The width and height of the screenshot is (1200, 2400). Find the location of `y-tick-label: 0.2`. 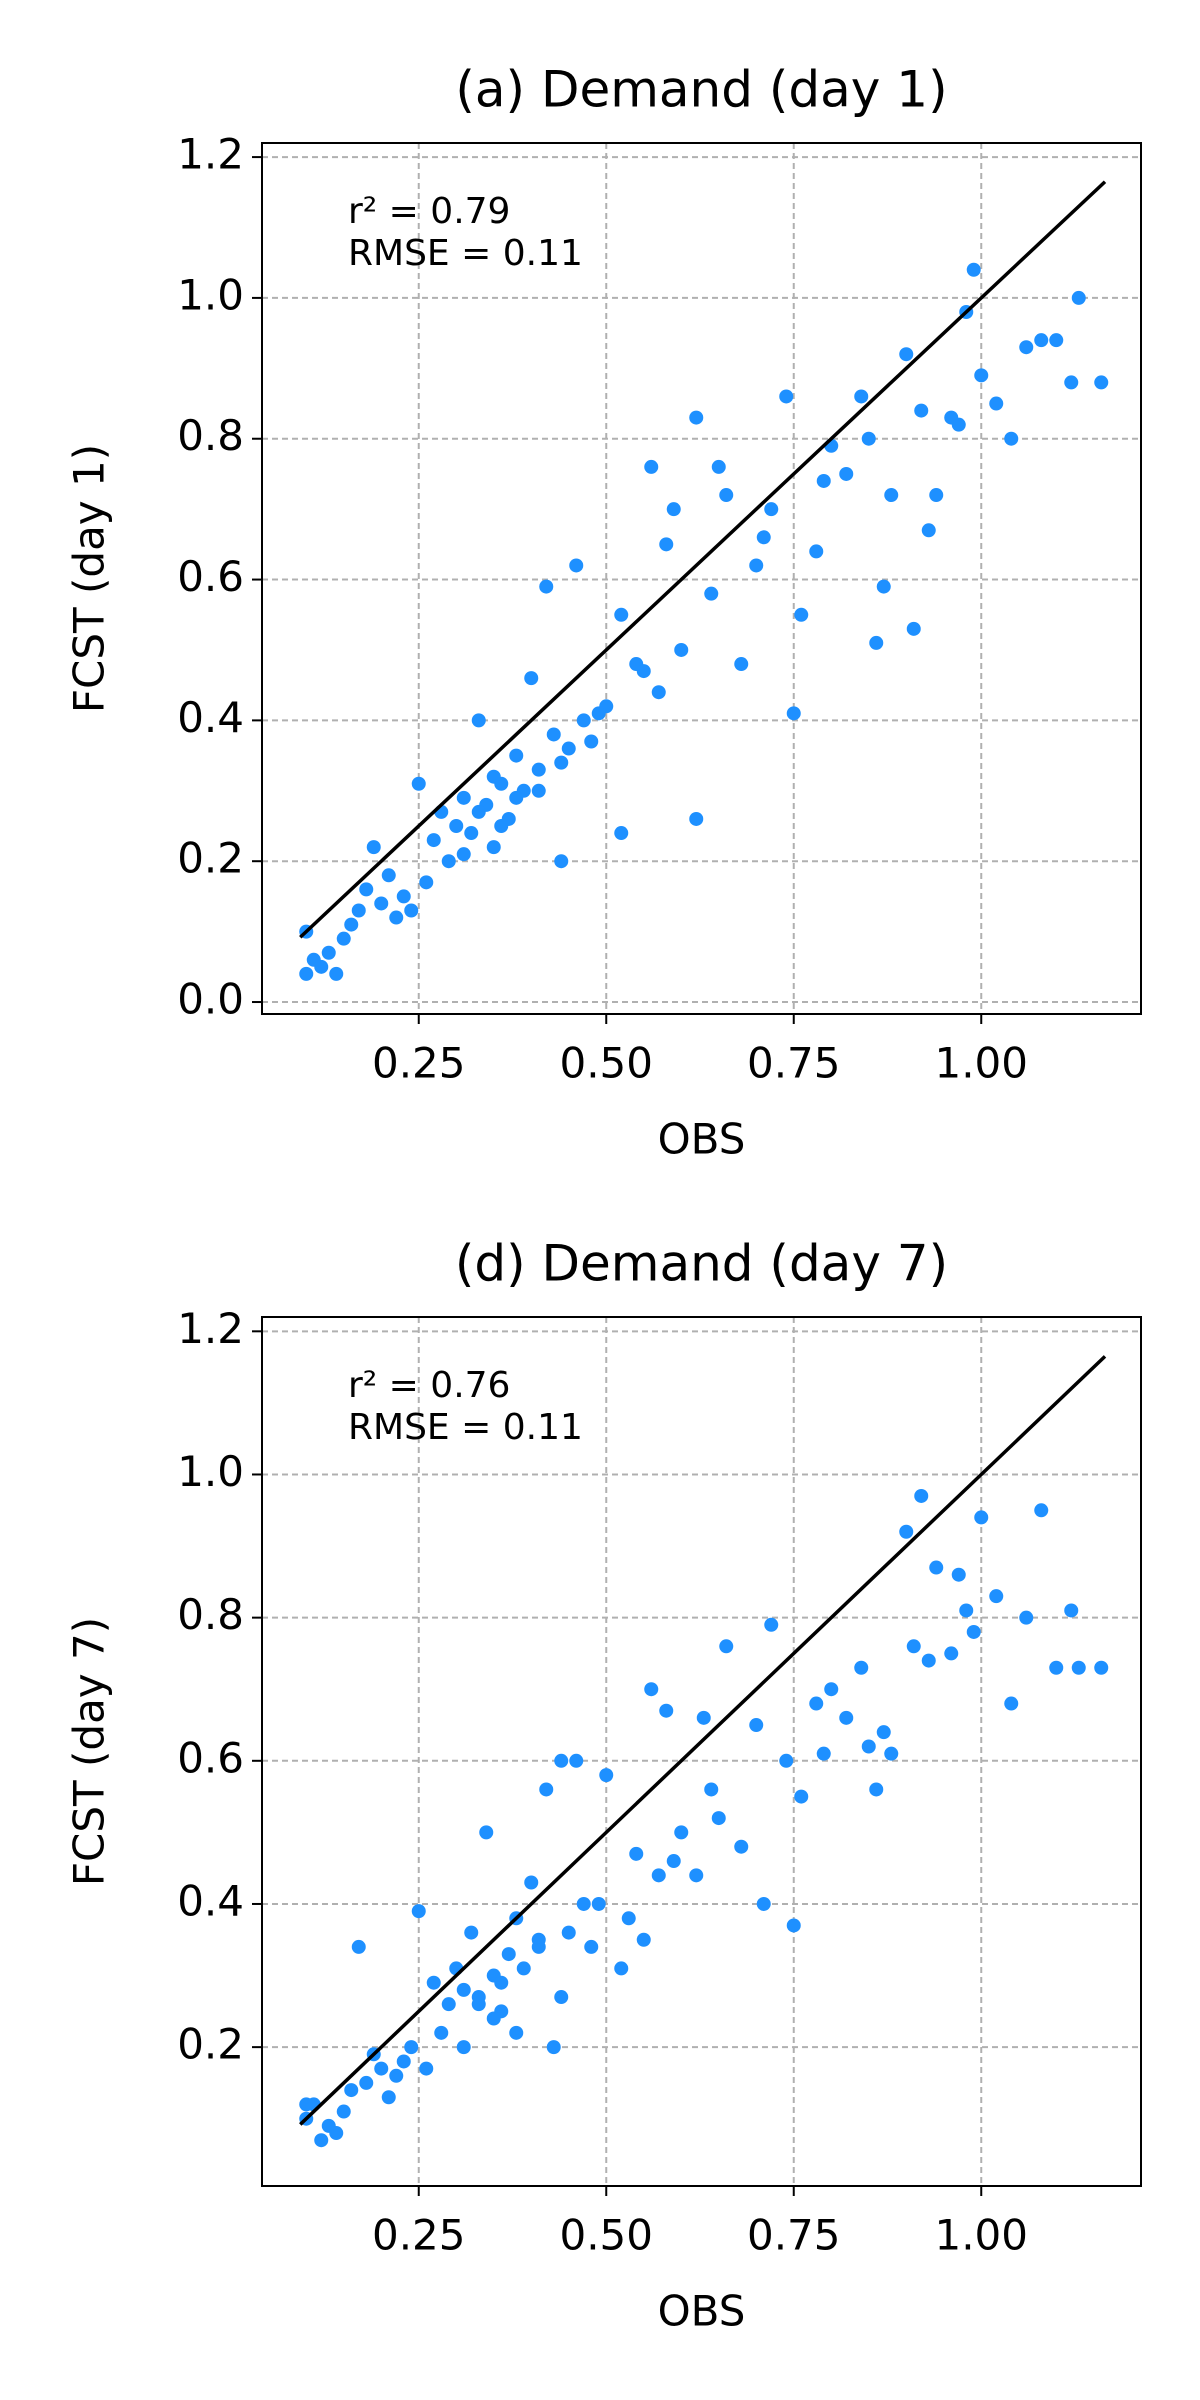

y-tick-label: 0.2 is located at coordinates (210, 858).